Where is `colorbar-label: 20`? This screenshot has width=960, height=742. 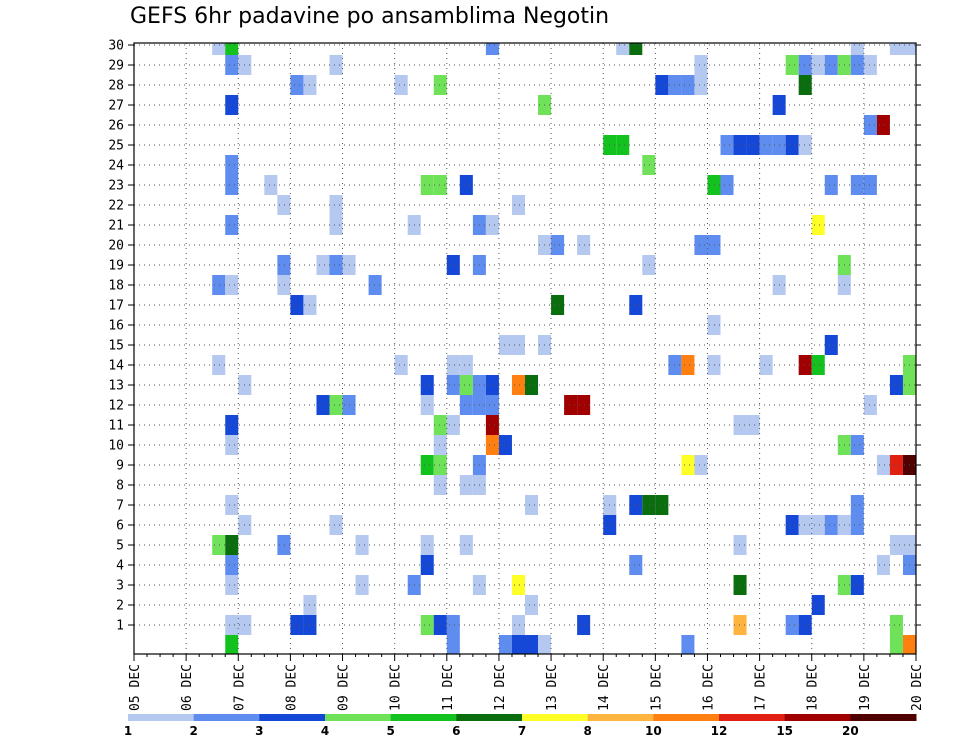
colorbar-label: 20 is located at coordinates (850, 731).